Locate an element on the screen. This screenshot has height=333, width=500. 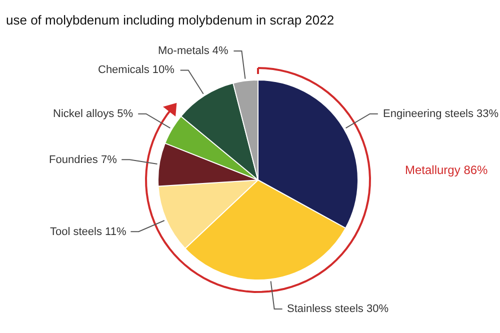
slice-label: Tool steels 11% is located at coordinates (88, 232).